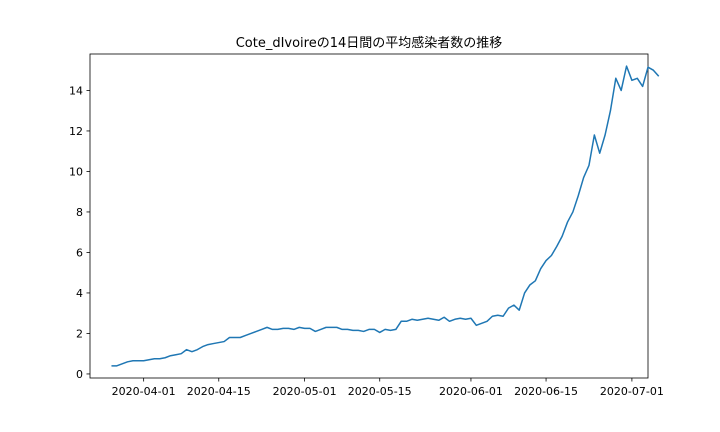 The height and width of the screenshot is (432, 720). What do you see at coordinates (219, 391) in the screenshot?
I see `x-tick-label: 2020-04-15` at bounding box center [219, 391].